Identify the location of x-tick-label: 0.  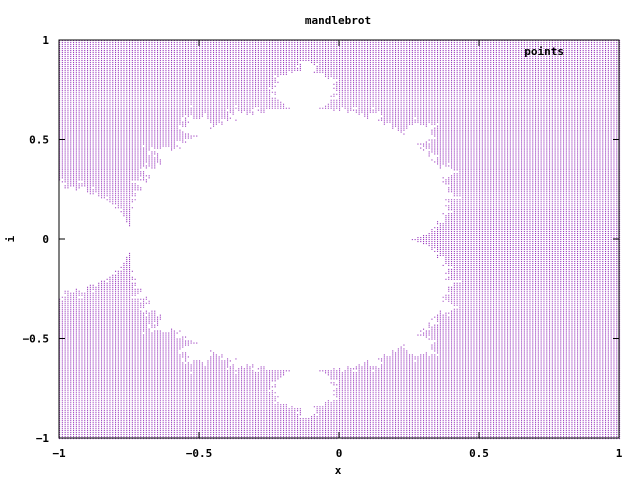
(339, 453).